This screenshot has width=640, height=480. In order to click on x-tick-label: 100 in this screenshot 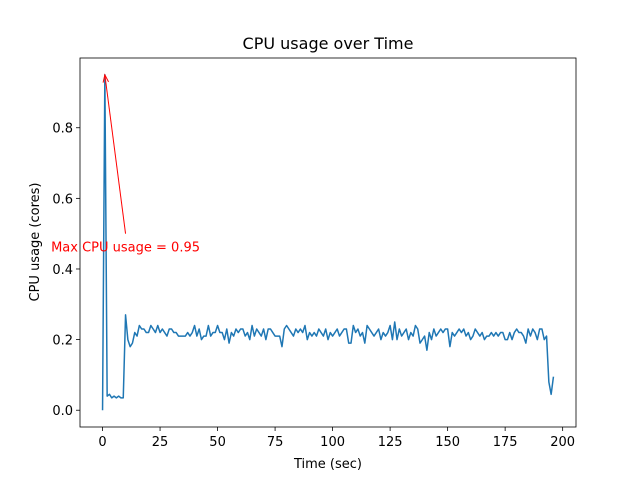, I will do `click(332, 442)`.